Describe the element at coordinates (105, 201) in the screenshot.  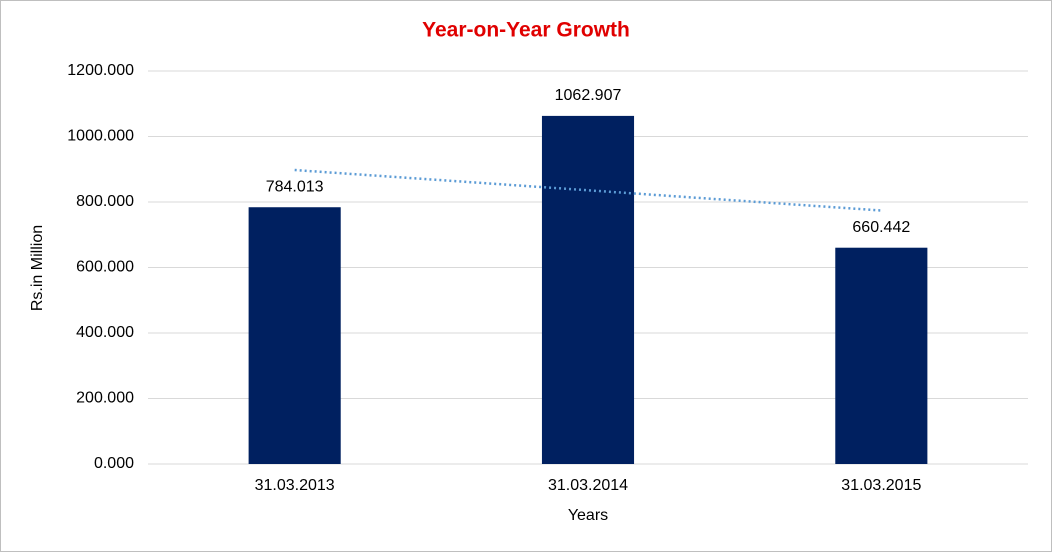
I see `y-tick-label: 800.000` at that location.